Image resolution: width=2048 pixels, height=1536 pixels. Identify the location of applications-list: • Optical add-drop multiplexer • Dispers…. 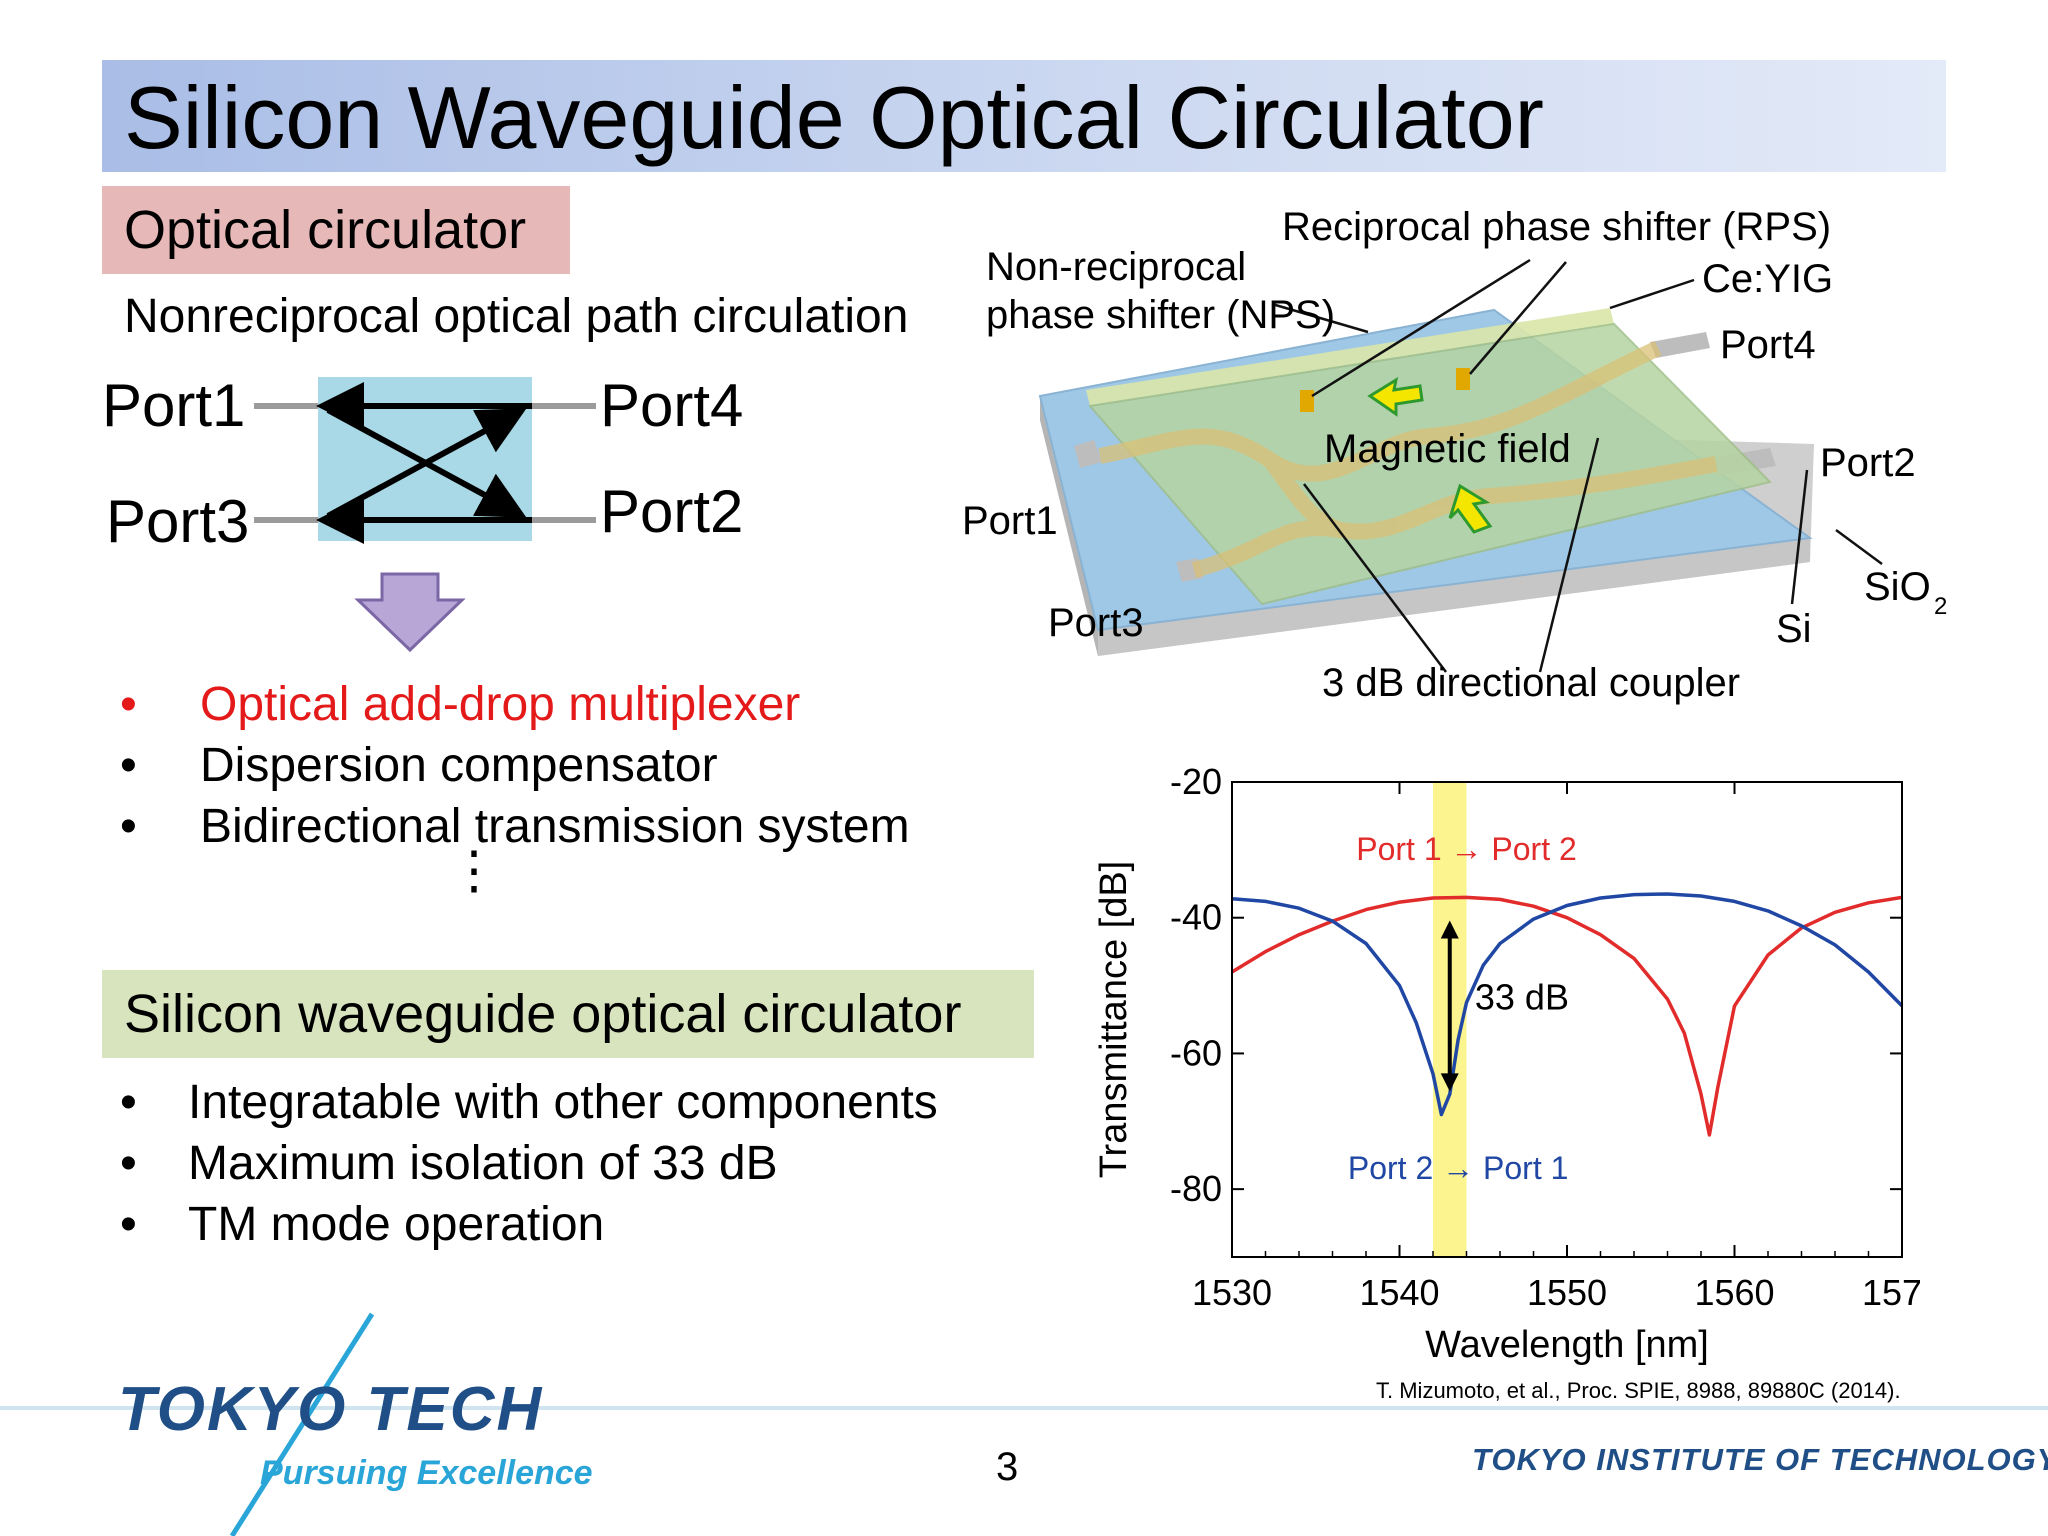
(515, 765).